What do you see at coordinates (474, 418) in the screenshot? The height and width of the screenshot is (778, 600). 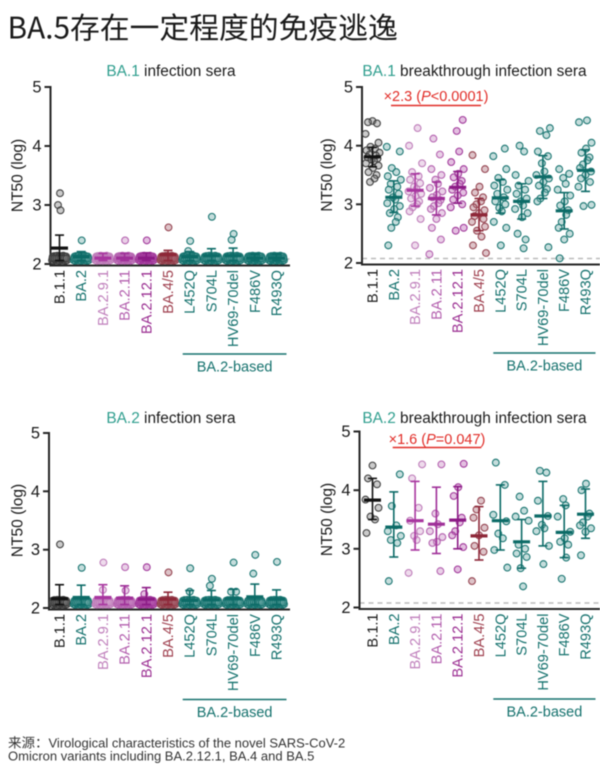 I see `svg-text:BA.2 breakthrough infection se: BA.2 breakthrough infection sera` at bounding box center [474, 418].